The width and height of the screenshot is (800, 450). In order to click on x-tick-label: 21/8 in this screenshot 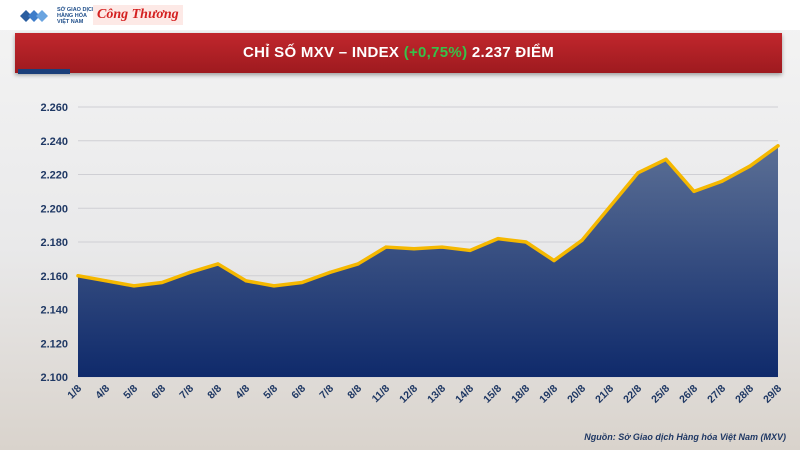, I will do `click(604, 394)`.